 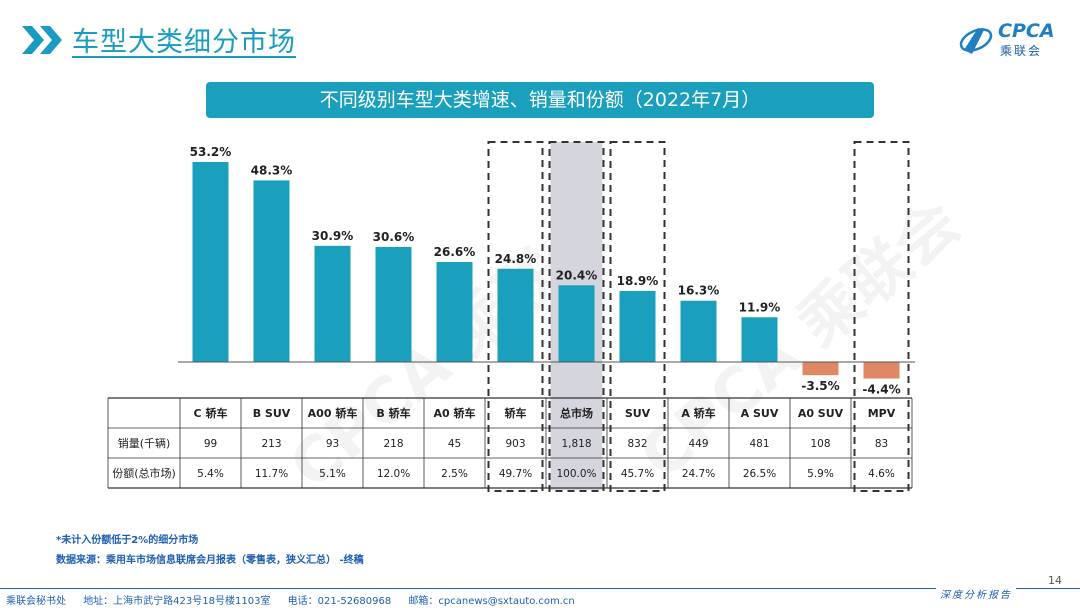 What do you see at coordinates (698, 444) in the screenshot?
I see `table-cell: 449` at bounding box center [698, 444].